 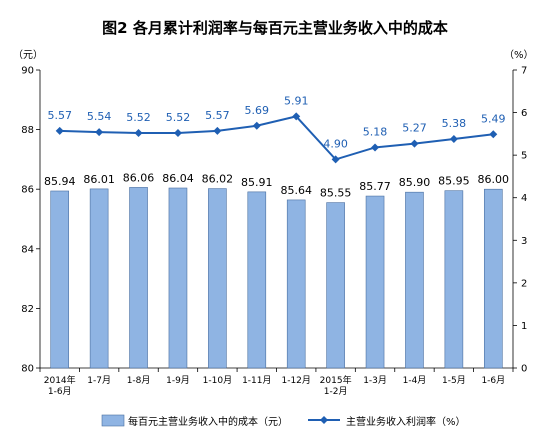 What do you see at coordinates (257, 110) in the screenshot?
I see `line-value-label: 5.69` at bounding box center [257, 110].